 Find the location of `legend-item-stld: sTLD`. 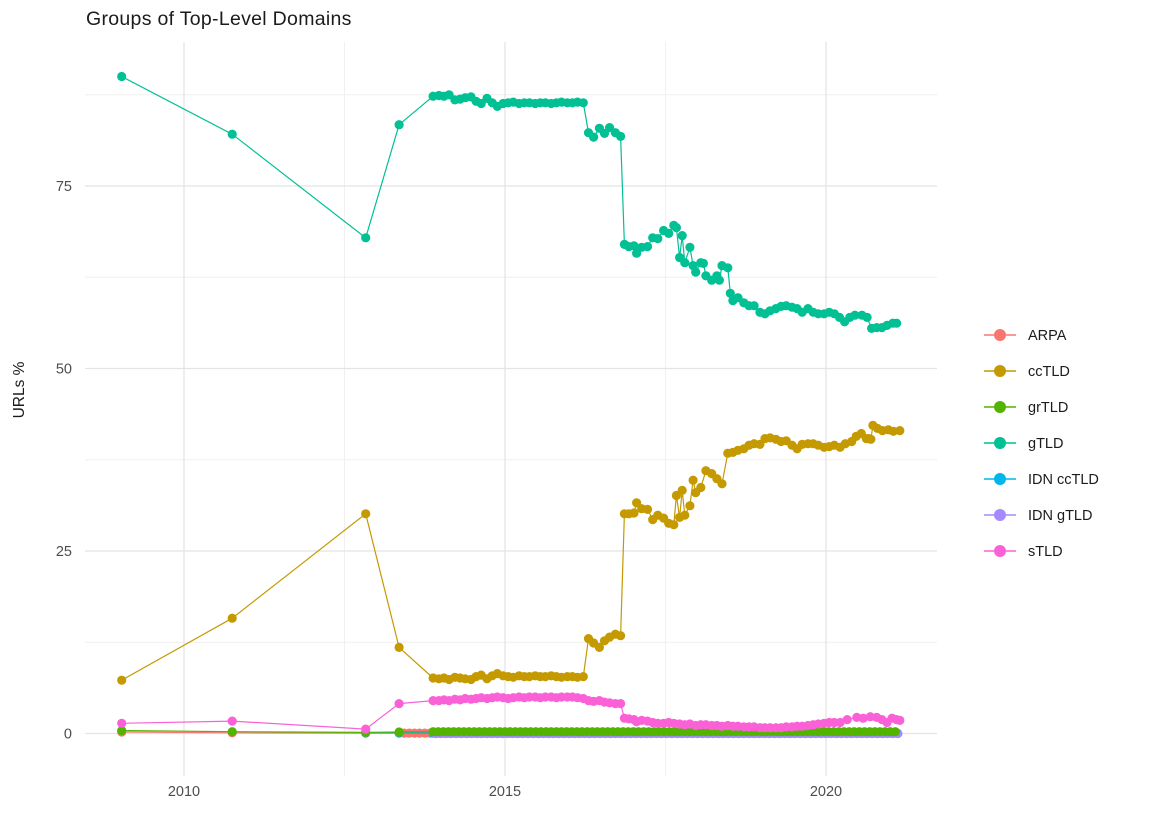

legend-item-stld: sTLD is located at coordinates (1023, 552).